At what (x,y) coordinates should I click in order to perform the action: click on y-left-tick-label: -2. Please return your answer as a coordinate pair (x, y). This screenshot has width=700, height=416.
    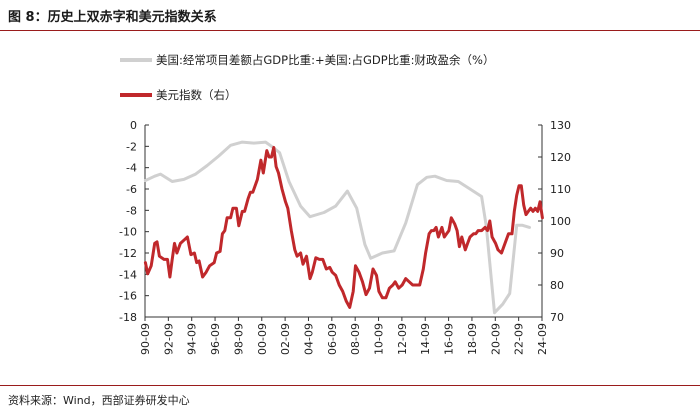
    Looking at the image, I should click on (131, 146).